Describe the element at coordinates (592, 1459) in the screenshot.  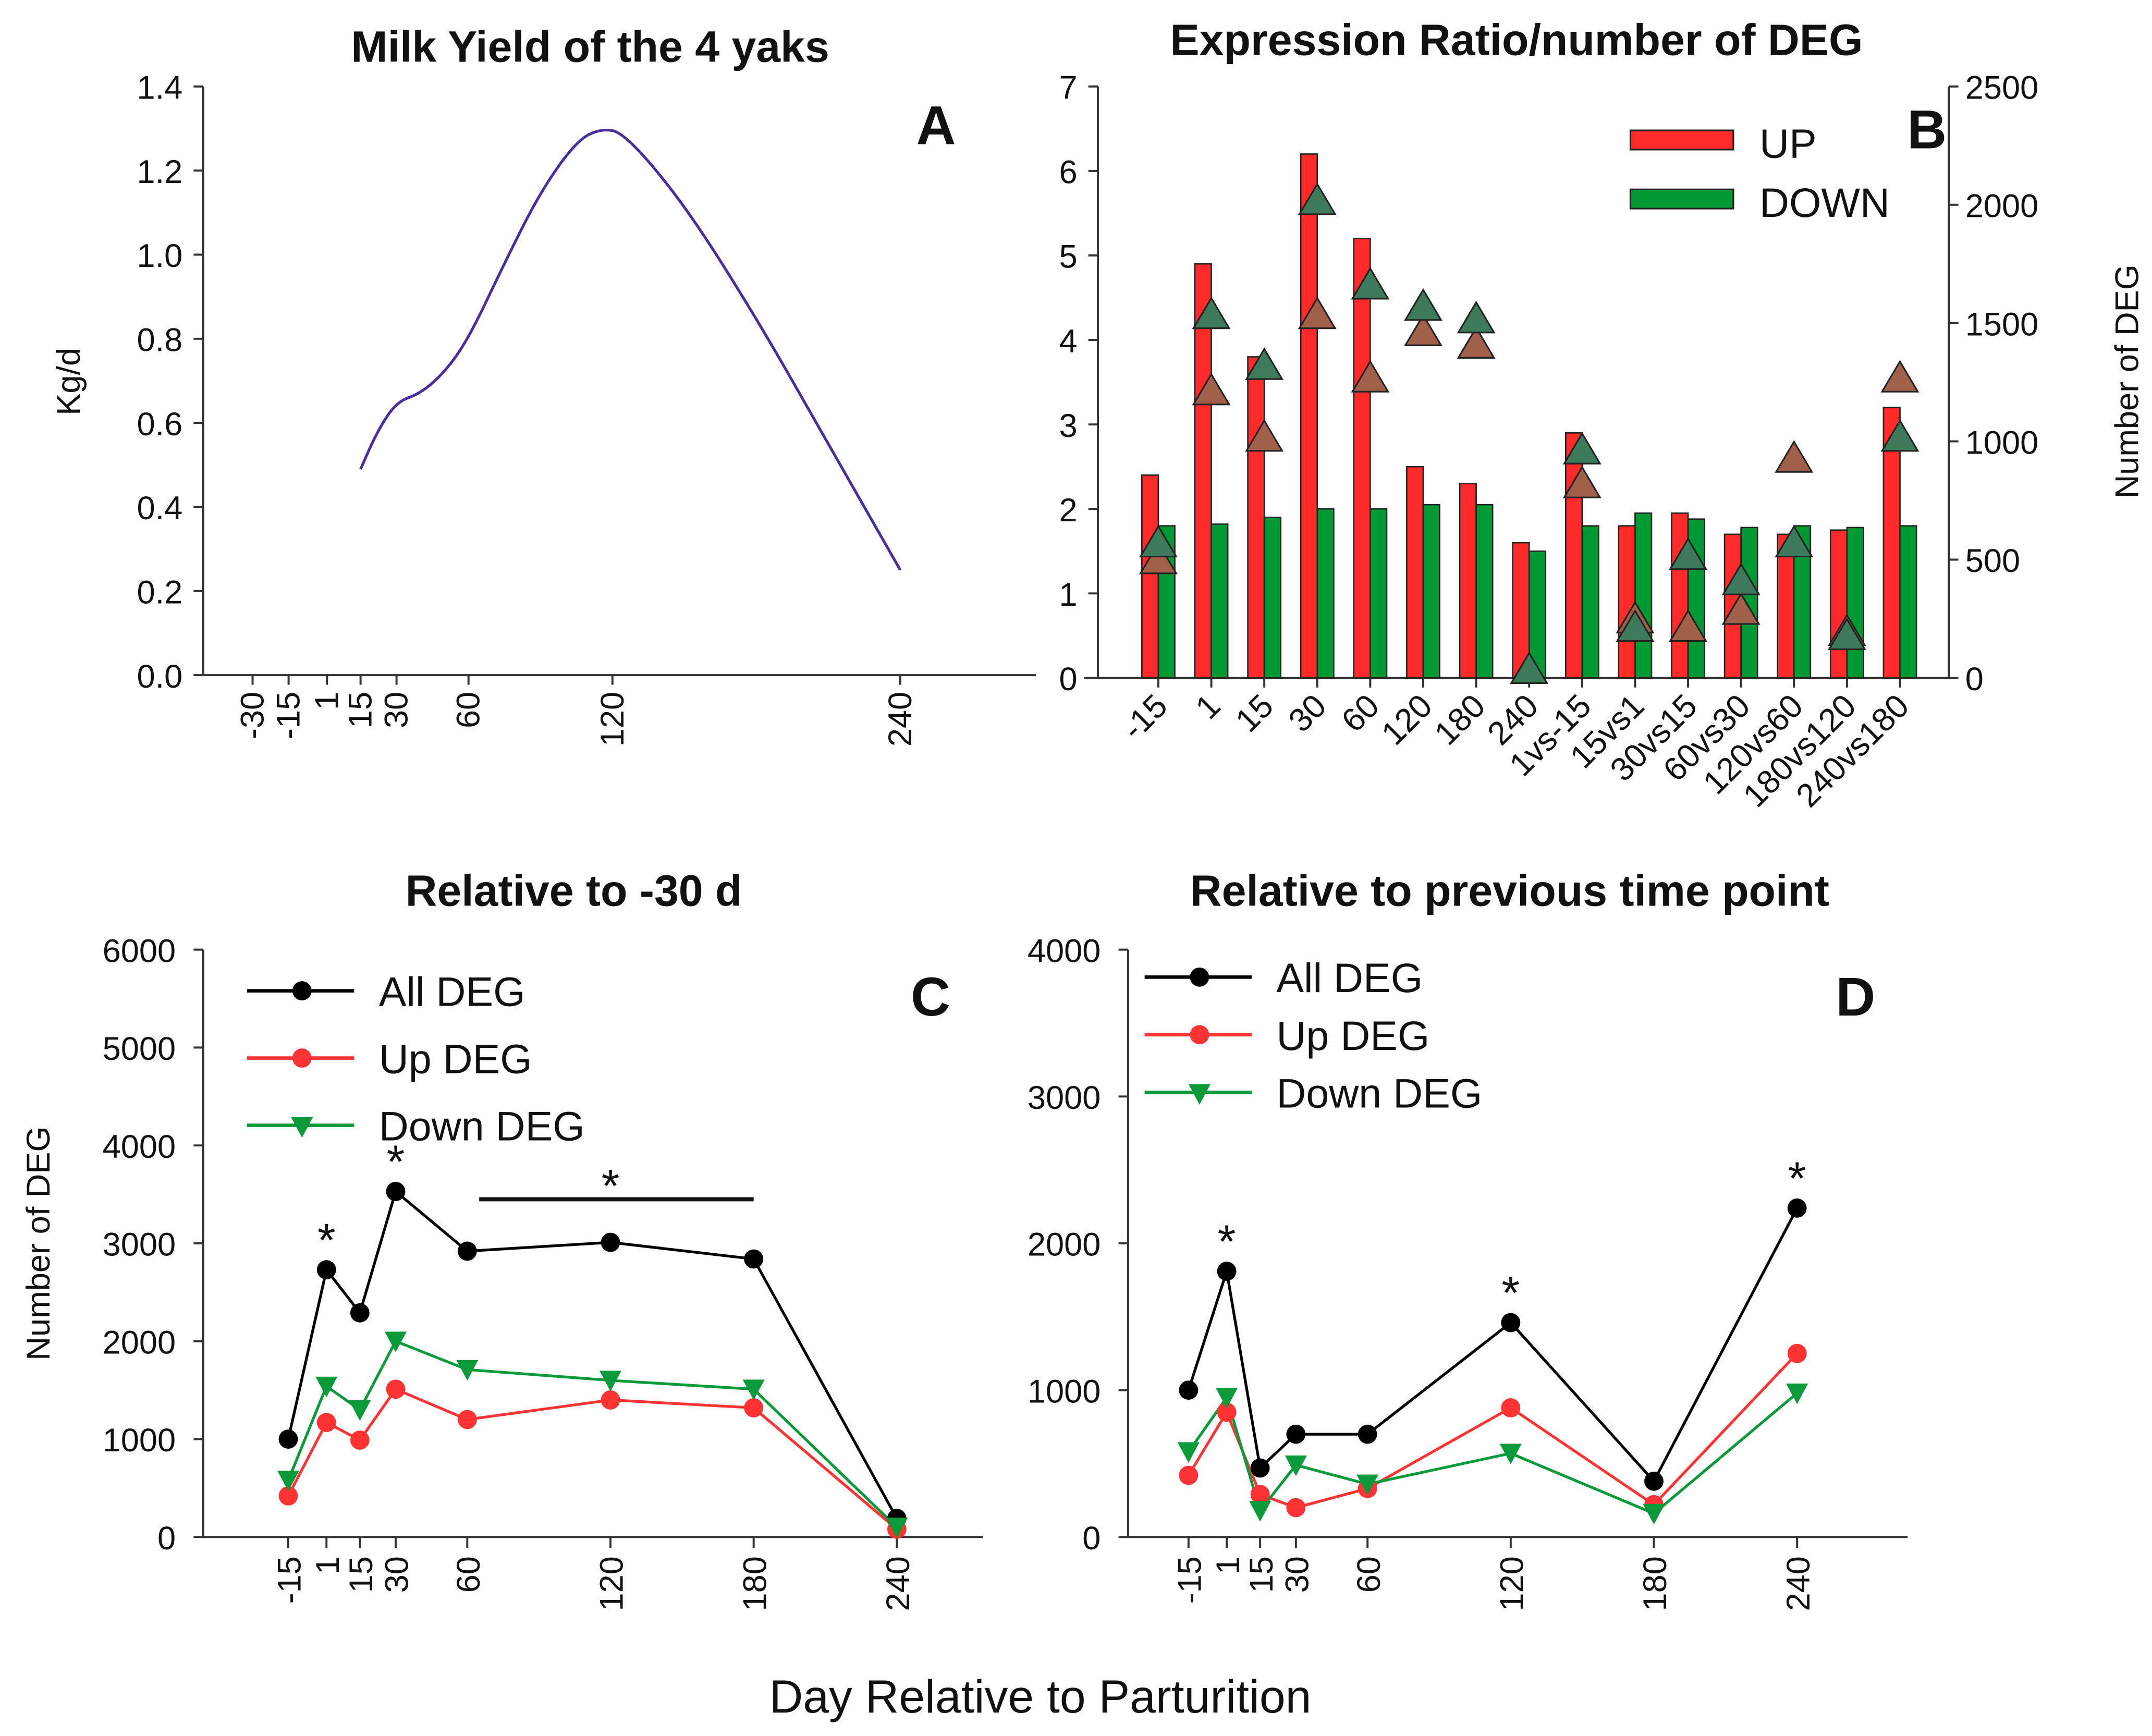
I see `series-line-up-deg` at that location.